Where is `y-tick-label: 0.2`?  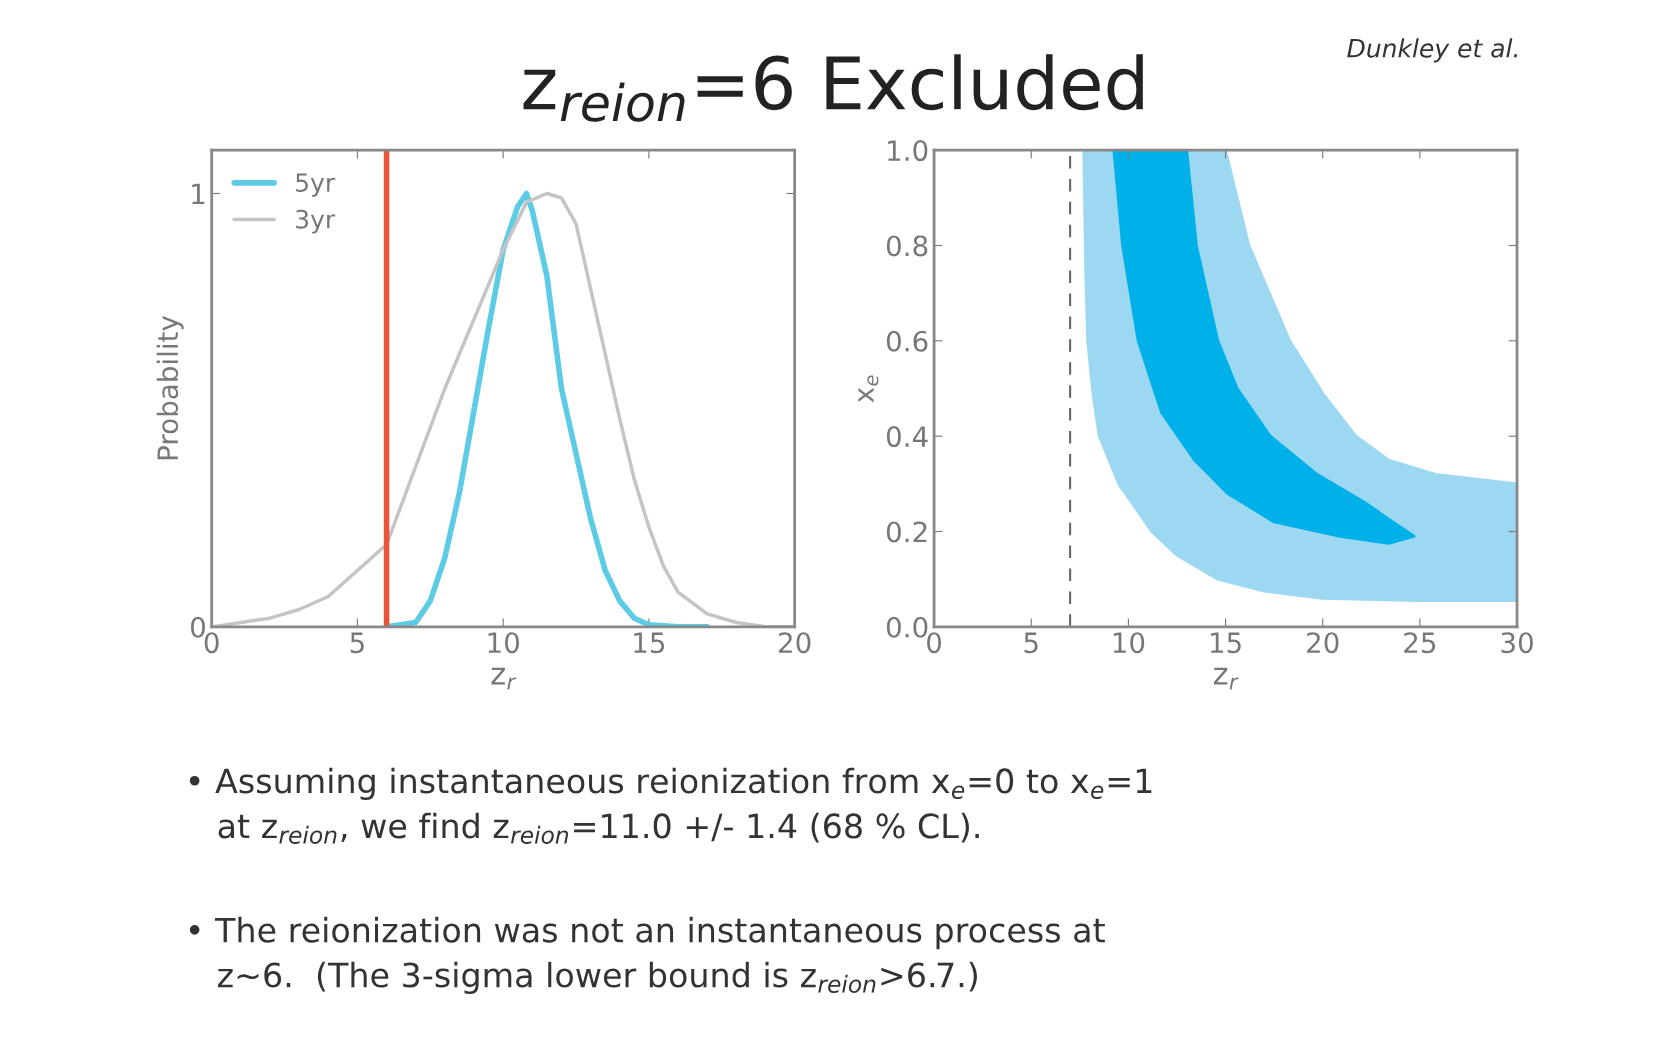
y-tick-label: 0.2 is located at coordinates (906, 532).